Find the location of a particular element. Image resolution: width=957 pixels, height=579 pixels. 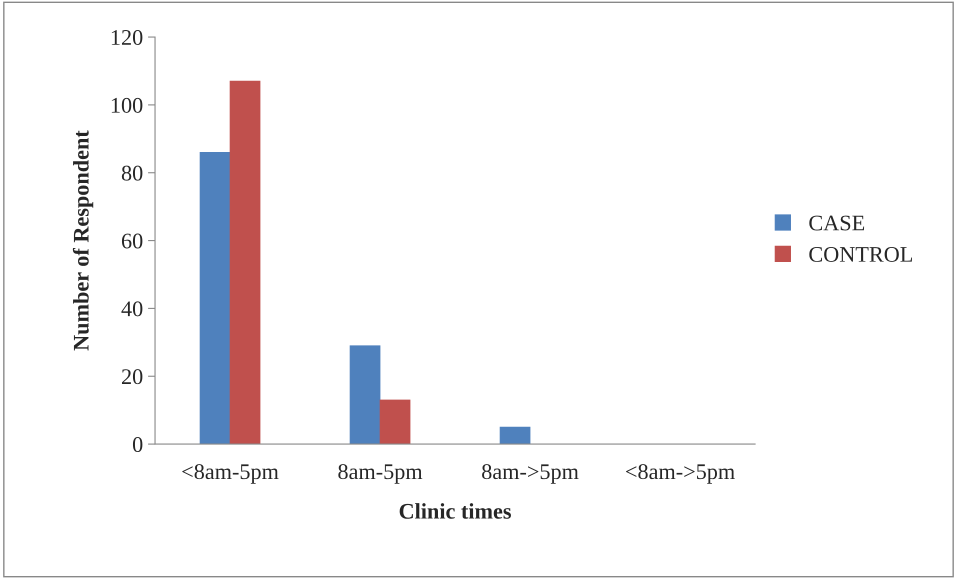

y-tick-label: 40 is located at coordinates (131, 308).